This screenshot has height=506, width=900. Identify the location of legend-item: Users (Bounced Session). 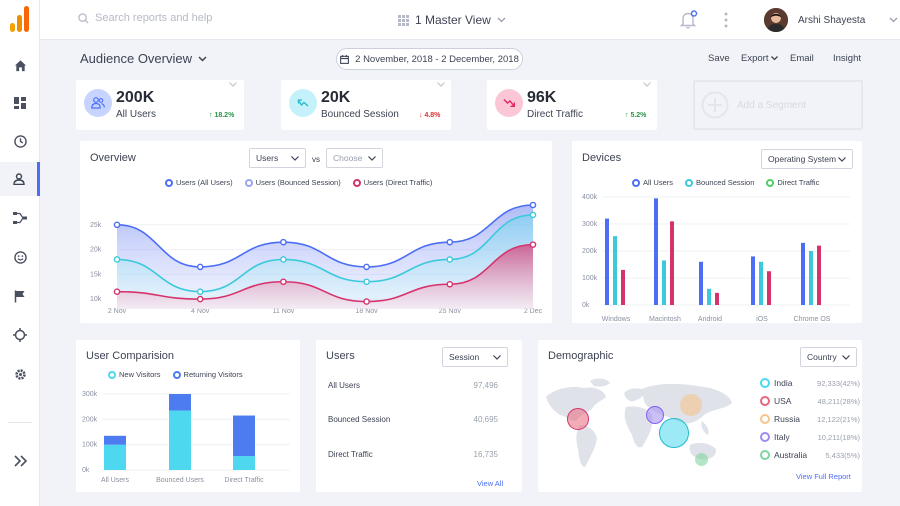
(292, 182).